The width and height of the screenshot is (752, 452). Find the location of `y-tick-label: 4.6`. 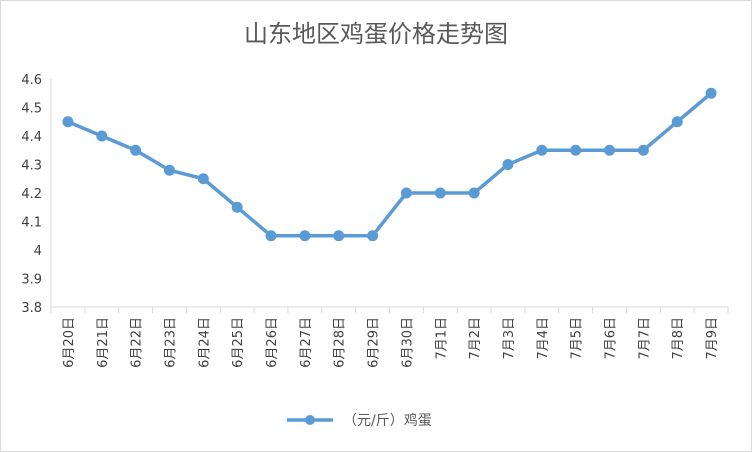

y-tick-label: 4.6 is located at coordinates (31, 80).